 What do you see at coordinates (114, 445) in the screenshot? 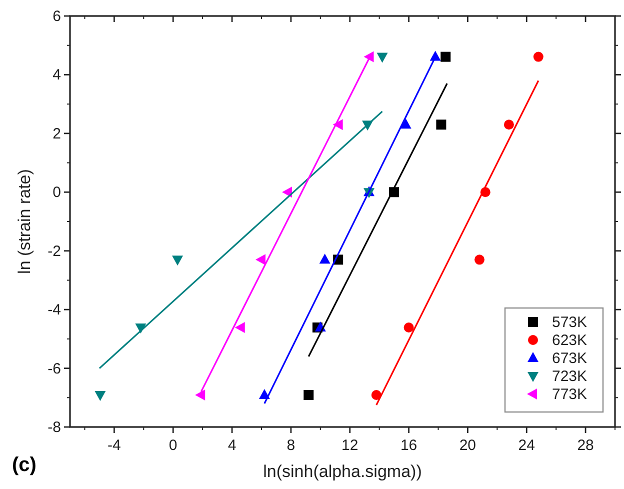
I see `x-tick-label: -4` at bounding box center [114, 445].